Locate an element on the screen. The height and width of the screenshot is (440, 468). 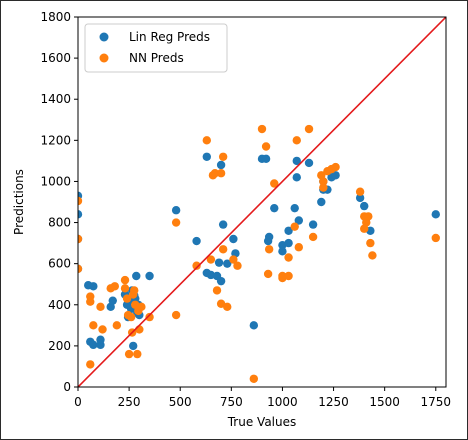
x-tick-label: 1500 is located at coordinates (384, 402).